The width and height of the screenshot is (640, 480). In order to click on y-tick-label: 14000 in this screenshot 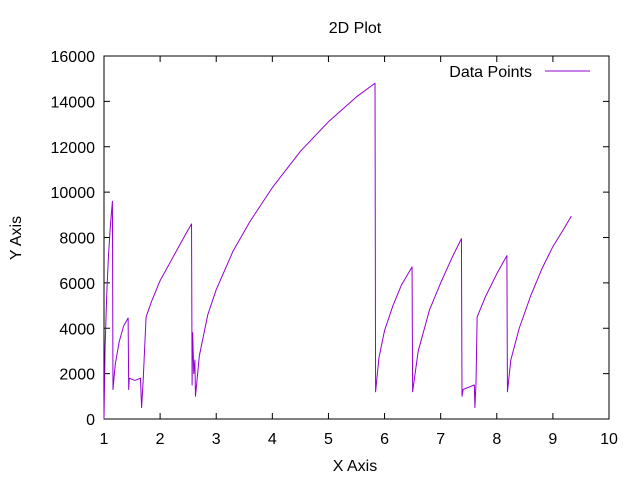, I will do `click(73, 102)`.